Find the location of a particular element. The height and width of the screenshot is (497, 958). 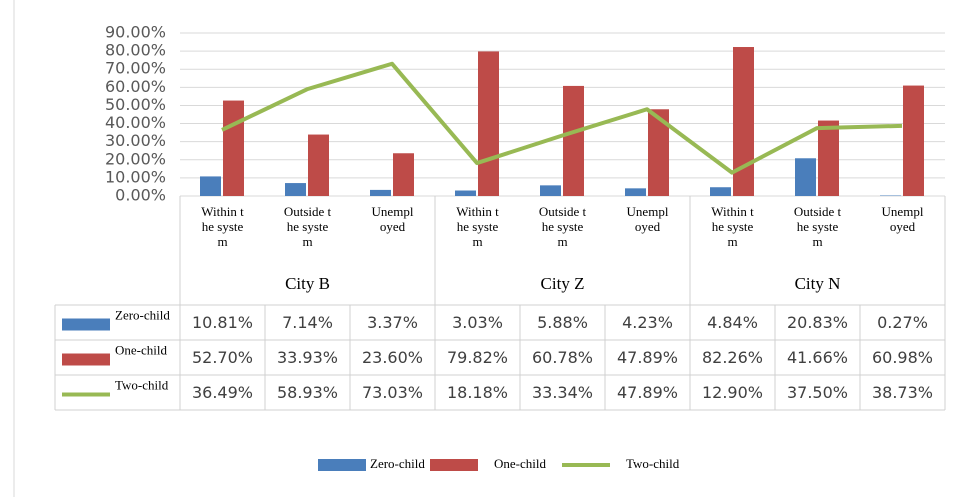

table-cell: 36.49% is located at coordinates (222, 392).